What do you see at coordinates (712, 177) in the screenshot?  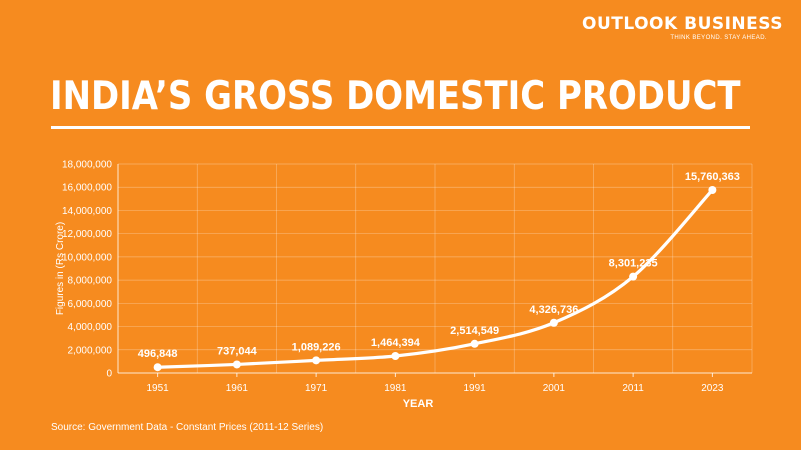 I see `data-label: 15,760,363` at bounding box center [712, 177].